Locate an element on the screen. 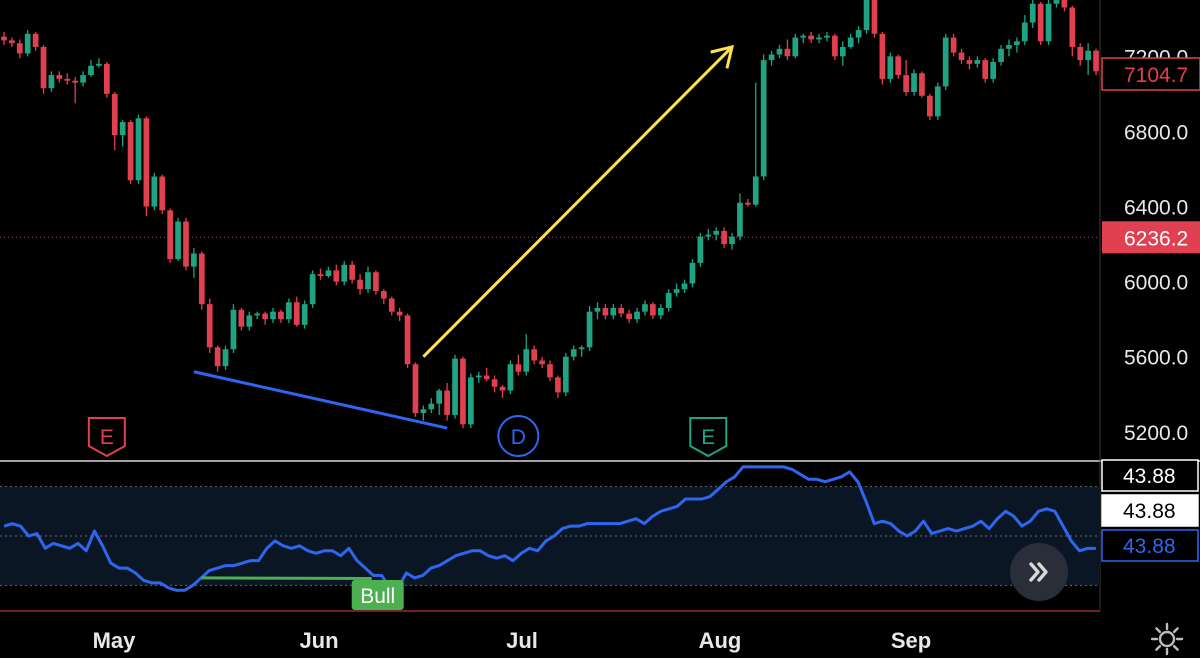  price-trendline is located at coordinates (320, 400).